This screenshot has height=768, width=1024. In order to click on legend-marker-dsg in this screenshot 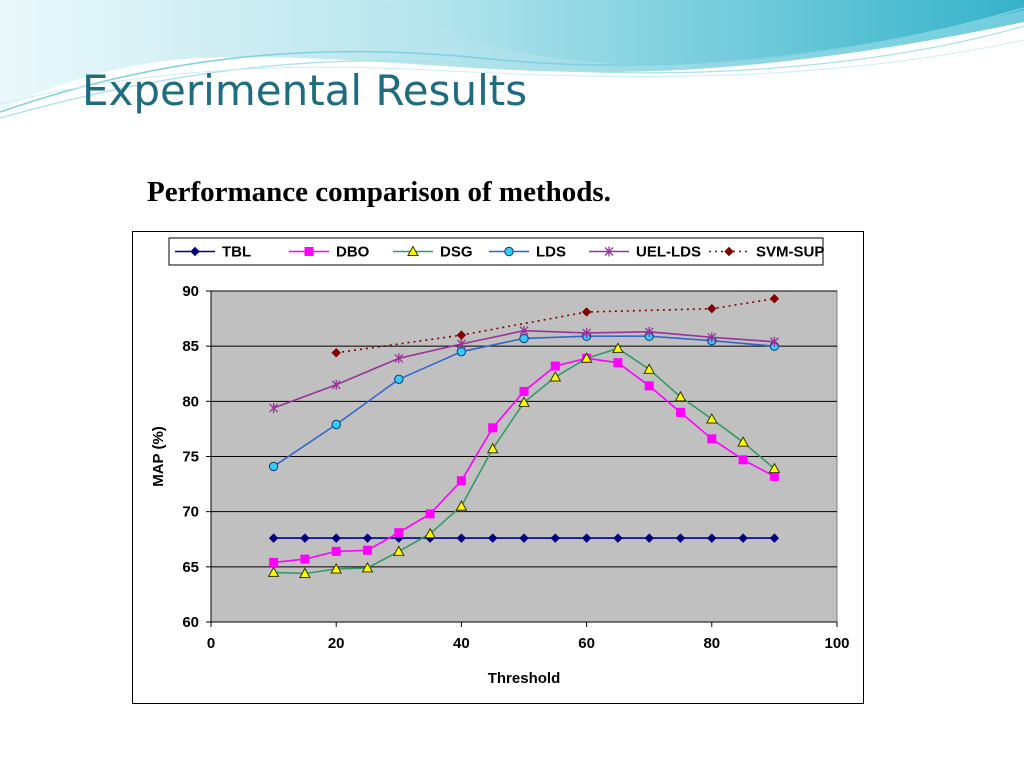, I will do `click(413, 250)`.